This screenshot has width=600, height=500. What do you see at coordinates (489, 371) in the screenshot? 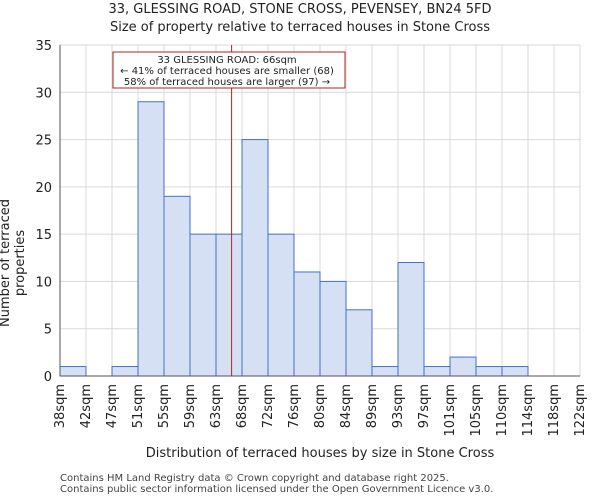
I see `bar-105sqm` at bounding box center [489, 371].